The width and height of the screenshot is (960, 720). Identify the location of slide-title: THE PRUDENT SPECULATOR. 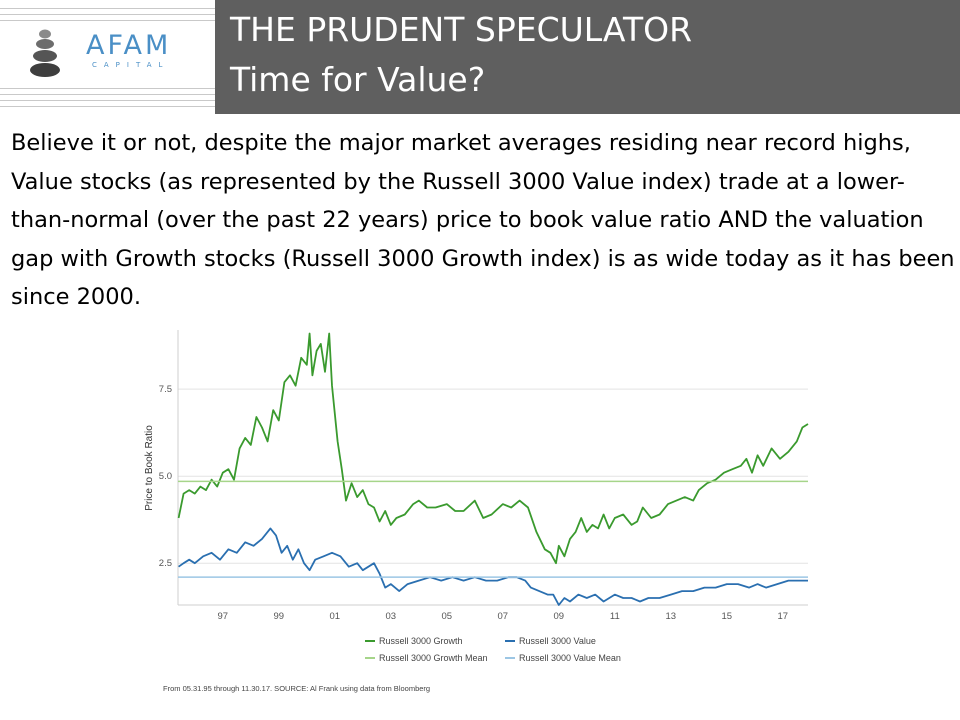
(461, 29).